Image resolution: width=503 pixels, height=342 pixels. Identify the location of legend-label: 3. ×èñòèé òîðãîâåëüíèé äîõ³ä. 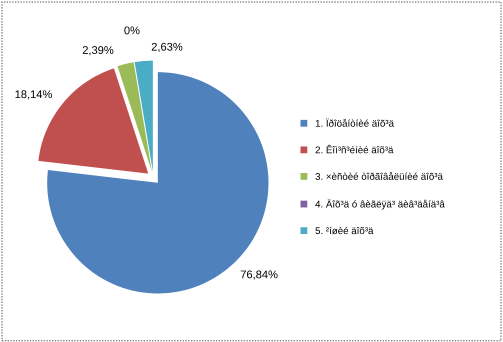
(379, 176).